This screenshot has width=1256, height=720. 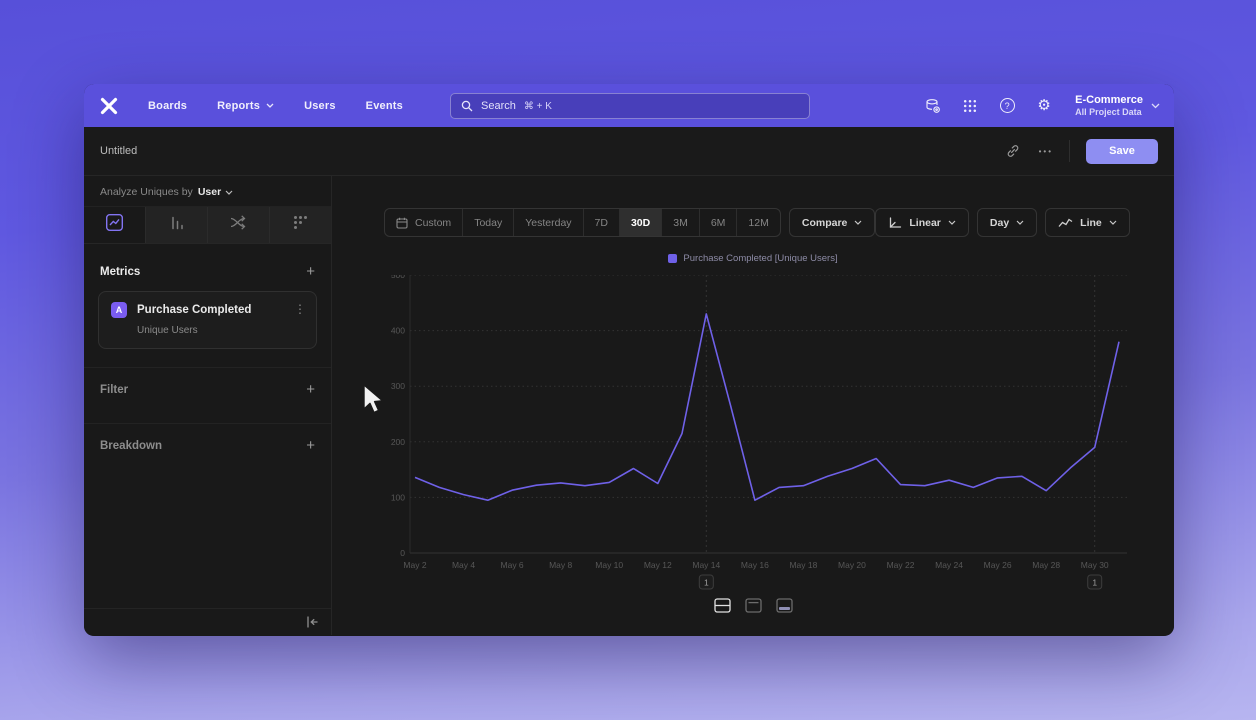 I want to click on report-title: Untitled, so click(x=119, y=151).